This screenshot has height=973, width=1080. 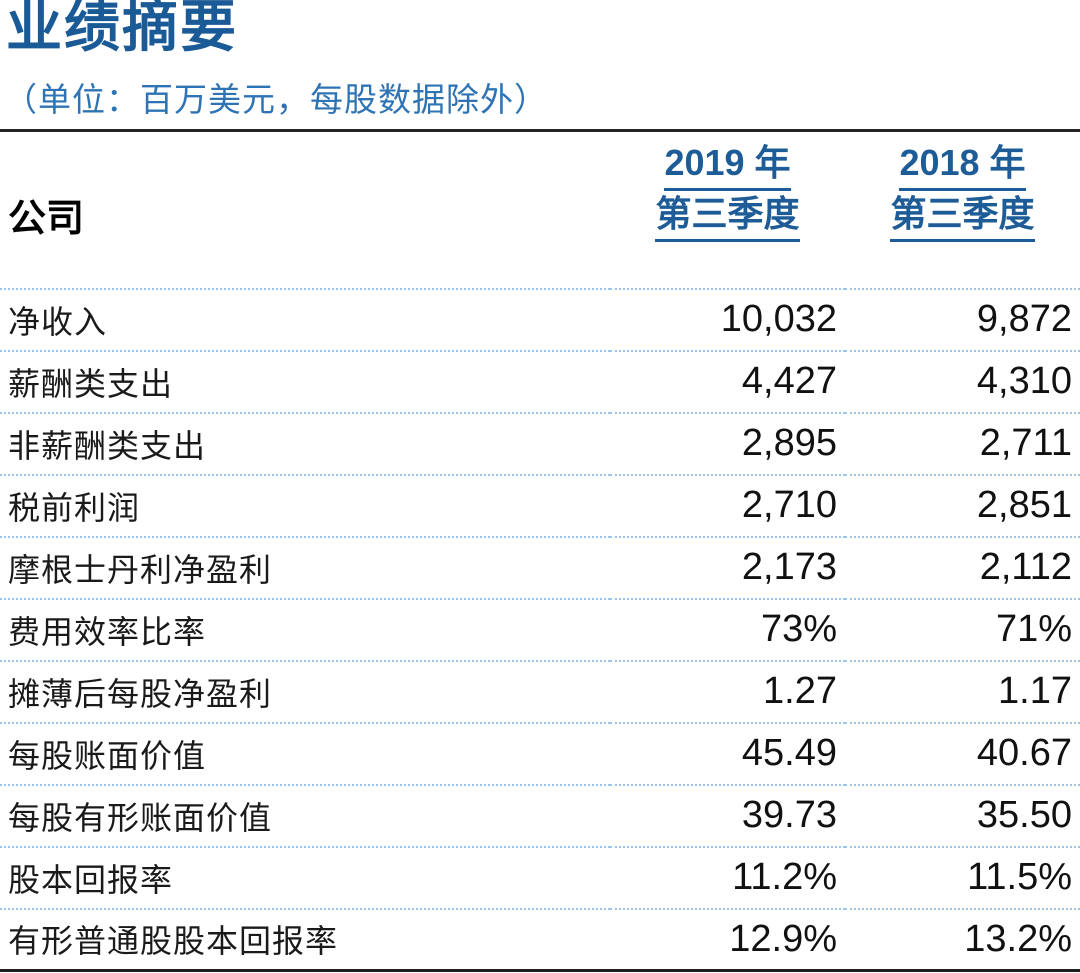 What do you see at coordinates (962, 815) in the screenshot?
I see `value-2018-q3: 35.50` at bounding box center [962, 815].